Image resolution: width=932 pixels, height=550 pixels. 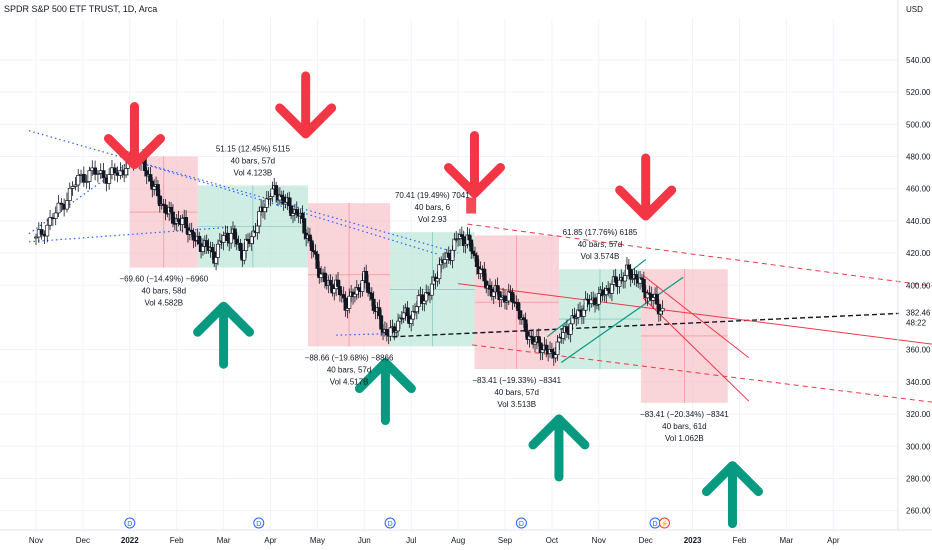 I want to click on time-tick-label: Jun, so click(x=364, y=540).